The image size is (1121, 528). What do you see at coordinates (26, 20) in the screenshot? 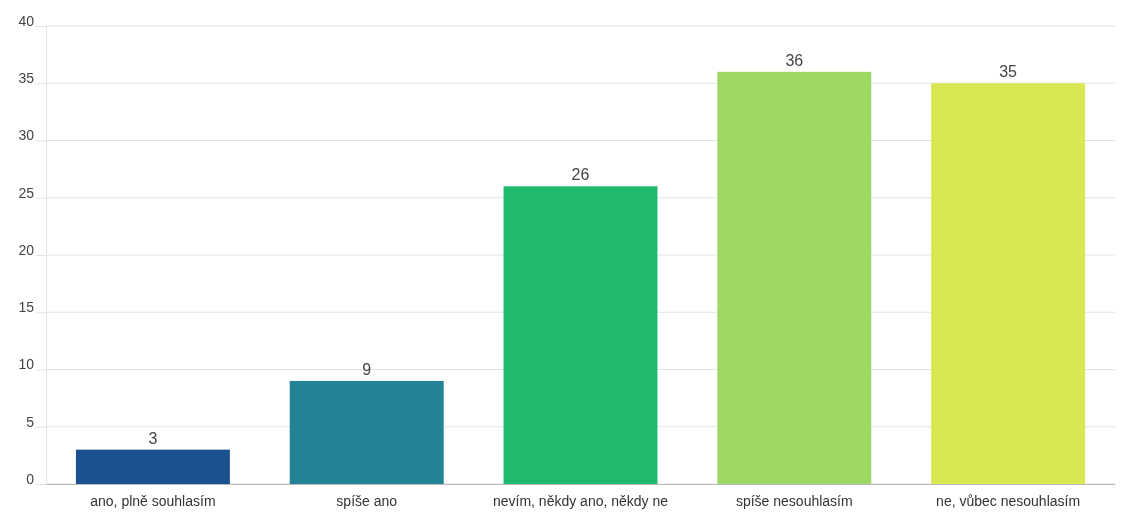
I see `y-tick-label: 40` at bounding box center [26, 20].